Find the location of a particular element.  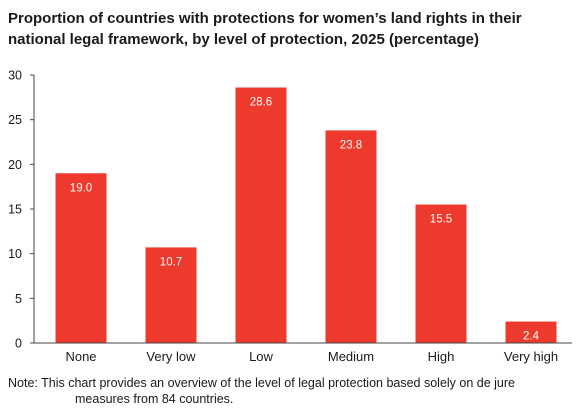

data-label: 23.8 is located at coordinates (351, 145).